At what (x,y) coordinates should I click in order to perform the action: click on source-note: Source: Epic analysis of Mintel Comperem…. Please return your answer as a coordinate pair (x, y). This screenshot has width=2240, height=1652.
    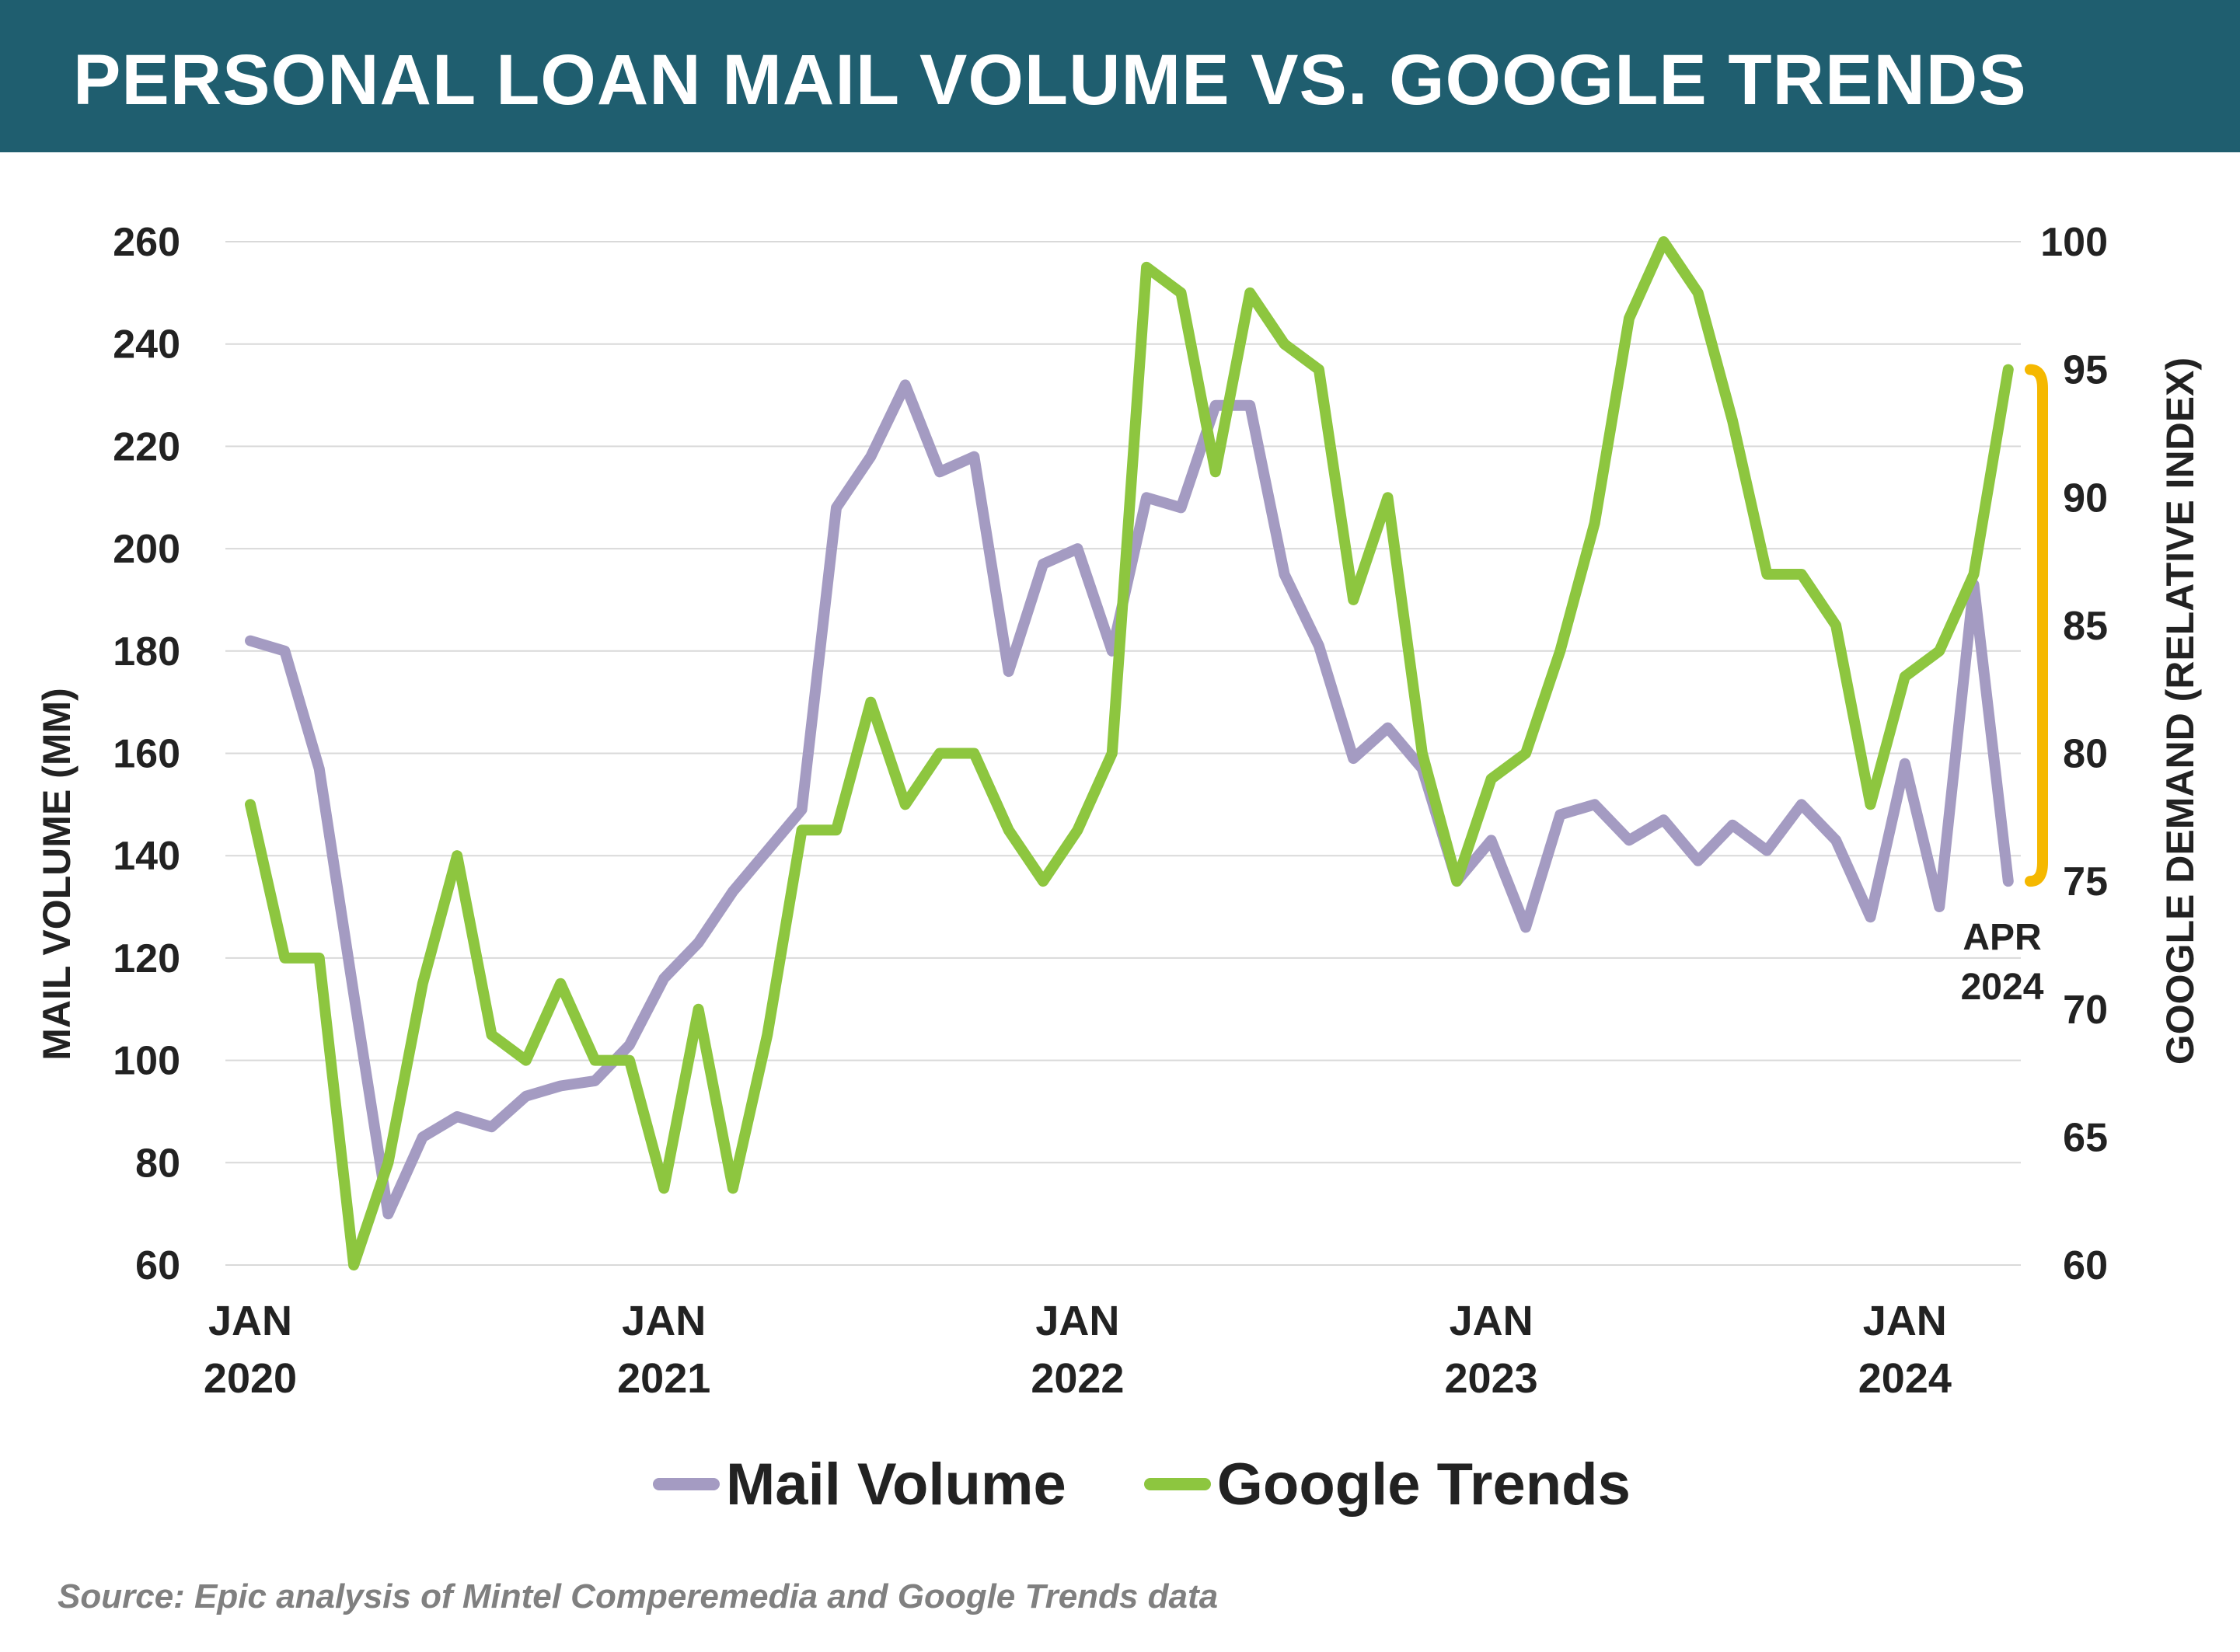
    Looking at the image, I should click on (639, 1596).